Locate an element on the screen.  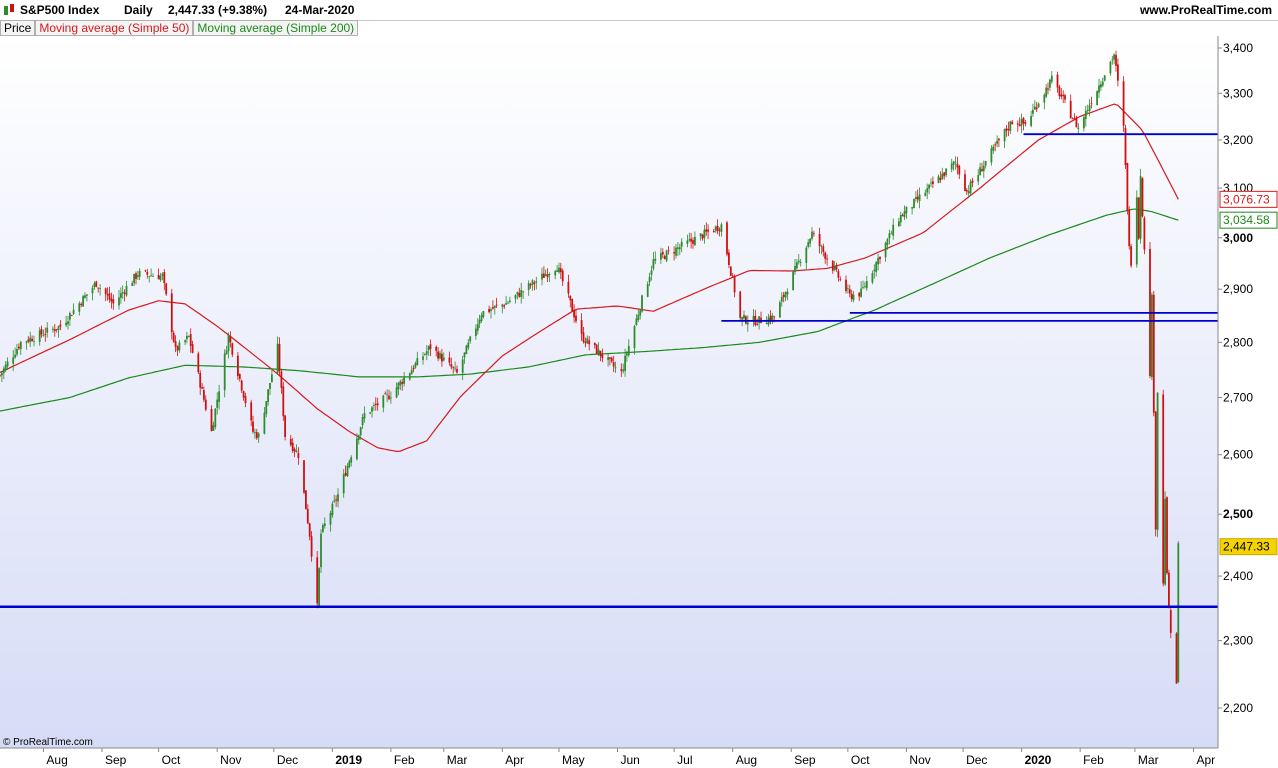
legend-ma50: Moving average (Simple 50) is located at coordinates (114, 28).